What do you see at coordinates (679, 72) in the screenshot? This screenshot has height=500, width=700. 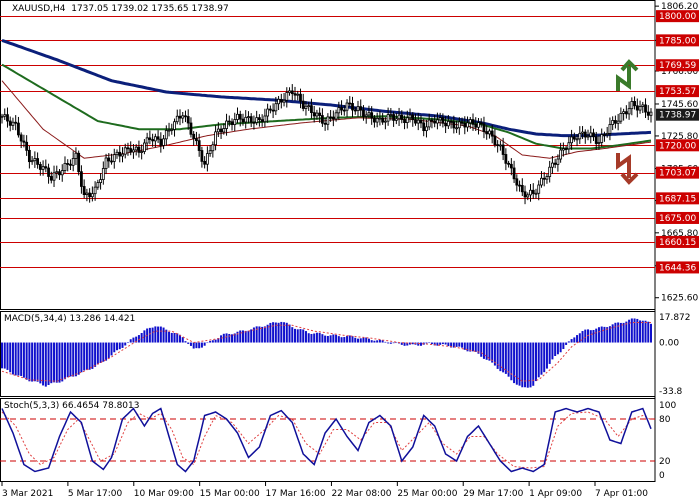 I see `price-tick-label: 1766.00` at bounding box center [679, 72].